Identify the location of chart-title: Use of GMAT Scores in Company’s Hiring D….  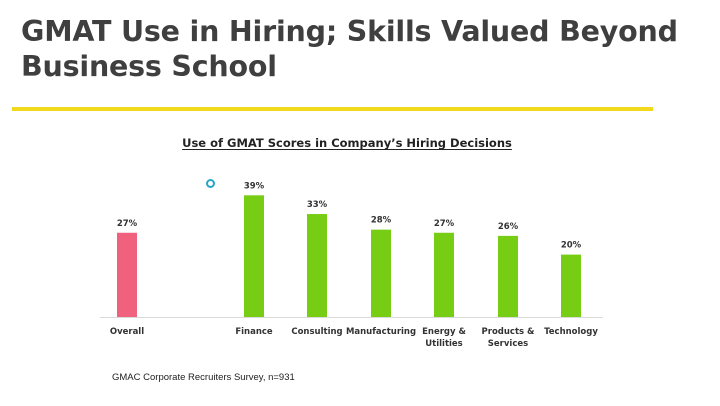
(347, 143).